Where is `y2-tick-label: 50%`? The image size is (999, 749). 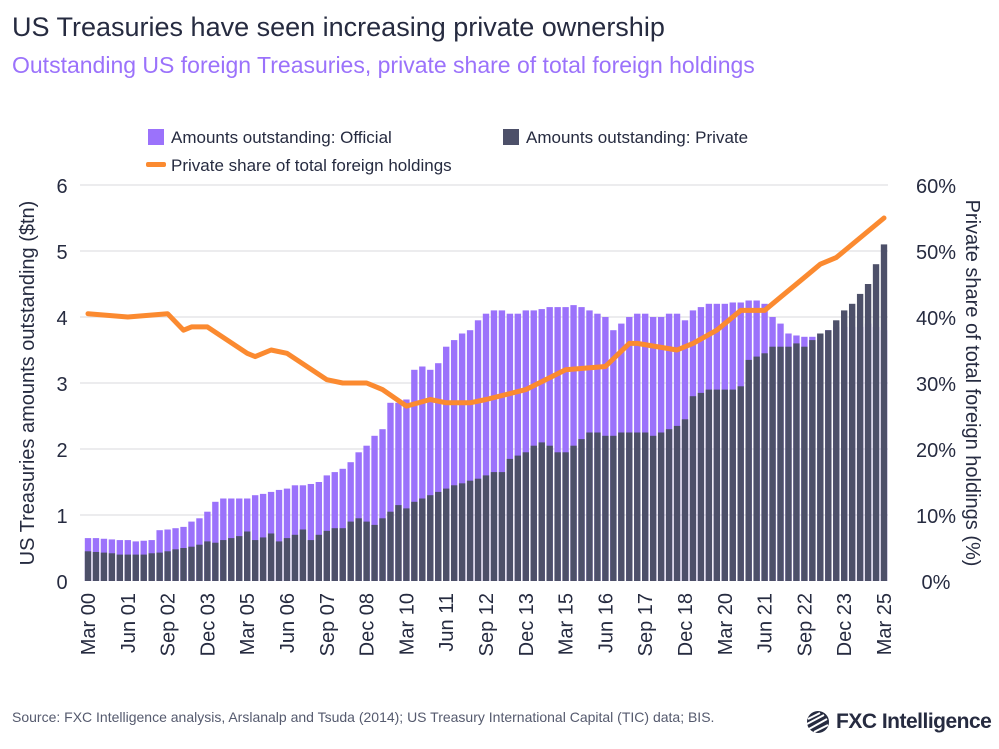 y2-tick-label: 50% is located at coordinates (936, 253).